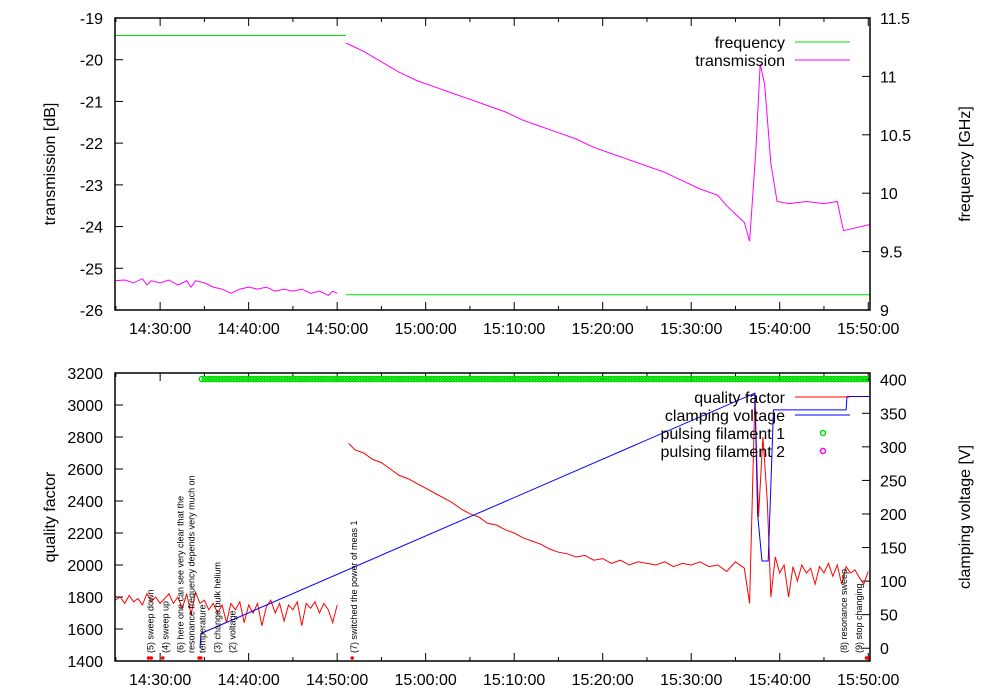  What do you see at coordinates (85, 502) in the screenshot?
I see `y-tick-label: 2400` at bounding box center [85, 502].